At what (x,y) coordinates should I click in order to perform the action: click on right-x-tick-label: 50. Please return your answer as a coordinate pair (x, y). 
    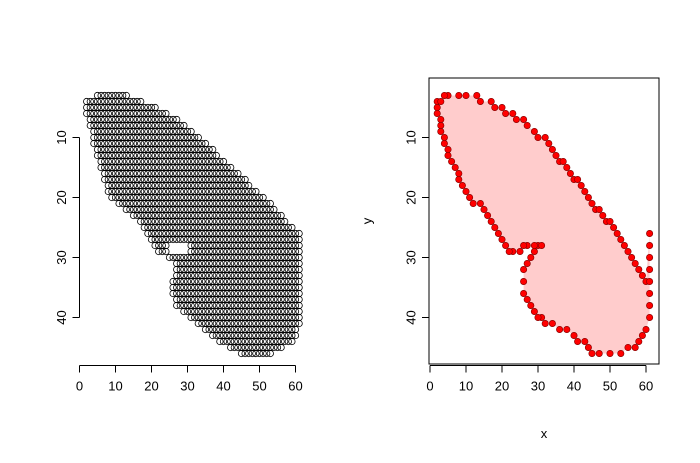
    Looking at the image, I should click on (610, 386).